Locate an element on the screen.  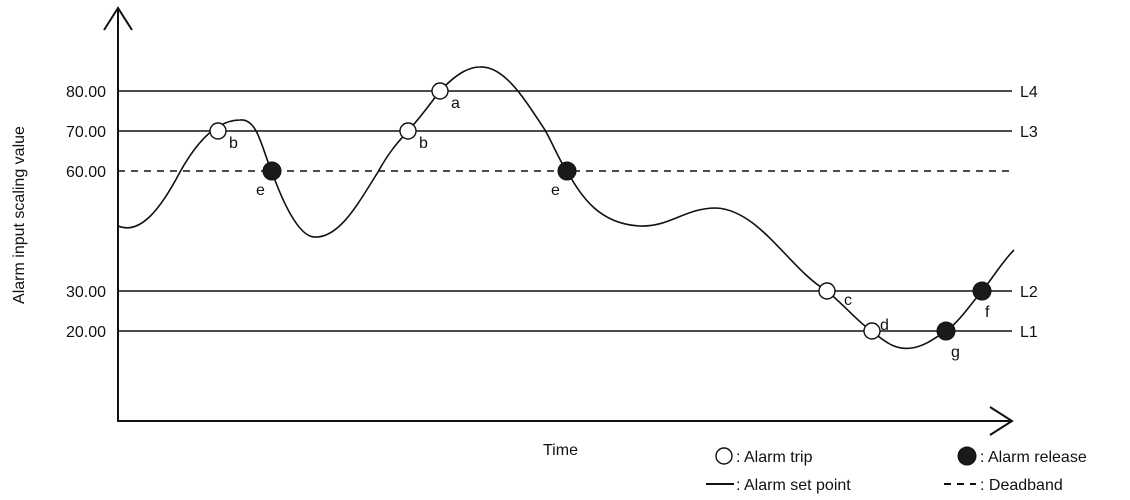
legend-trip-label: : Alarm trip is located at coordinates (774, 457).